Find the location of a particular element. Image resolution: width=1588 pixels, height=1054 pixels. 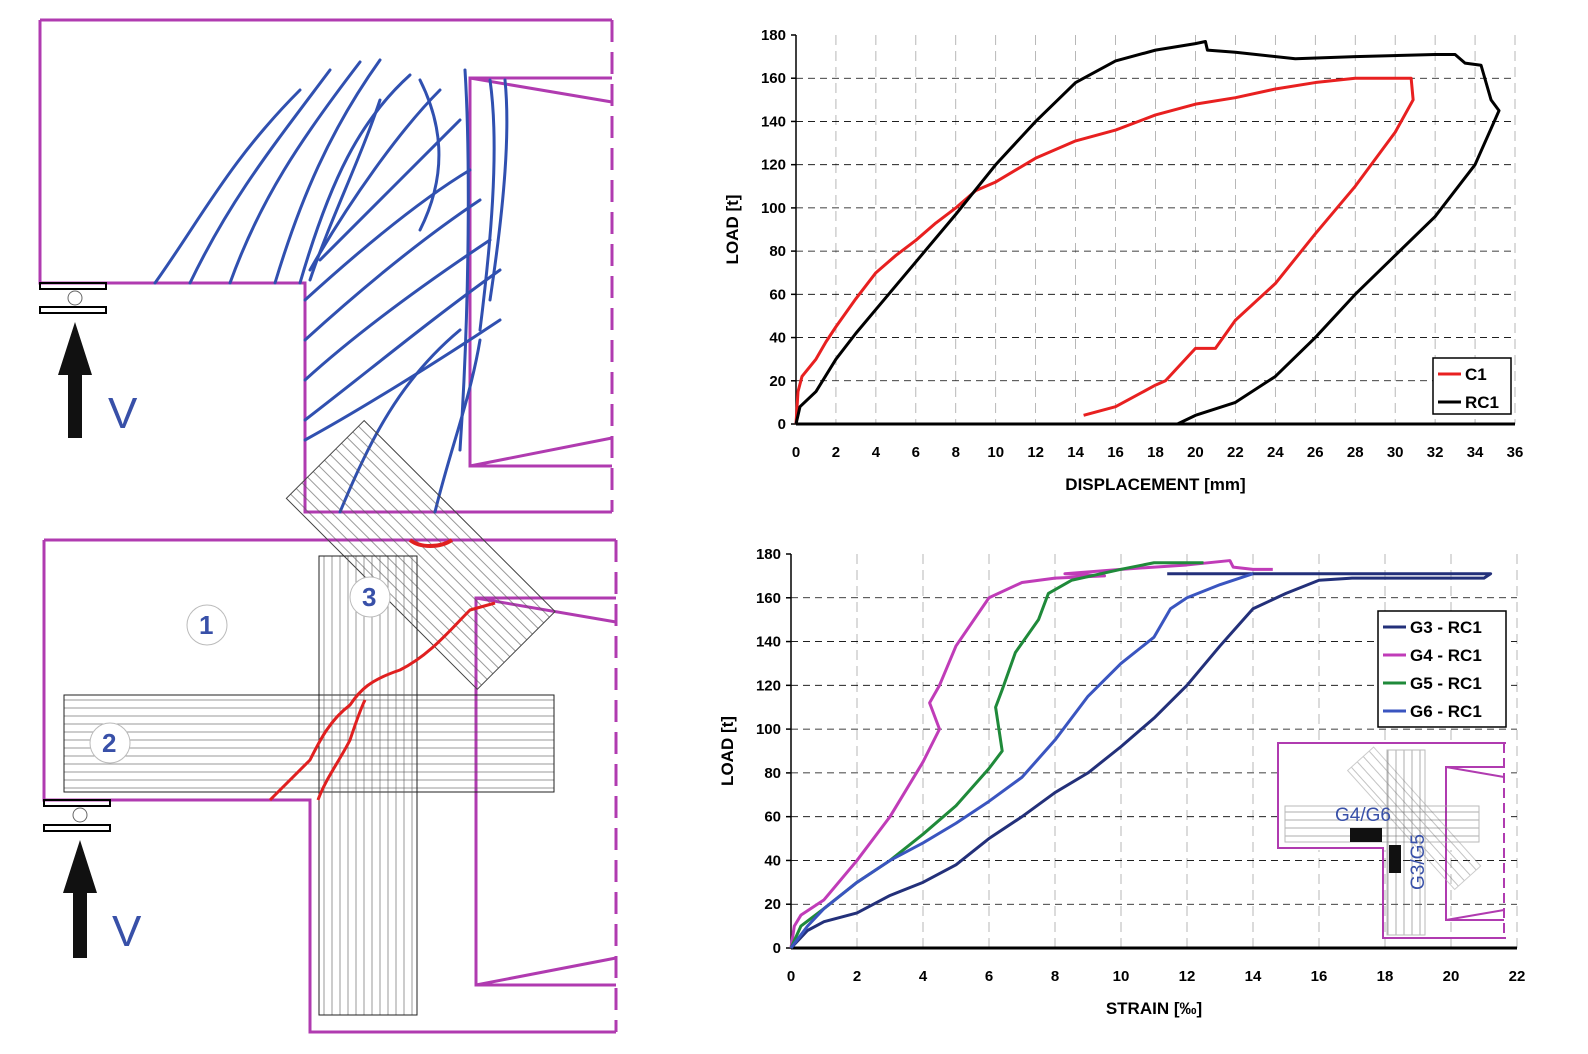

x-tick-label: 24 is located at coordinates (1275, 452).